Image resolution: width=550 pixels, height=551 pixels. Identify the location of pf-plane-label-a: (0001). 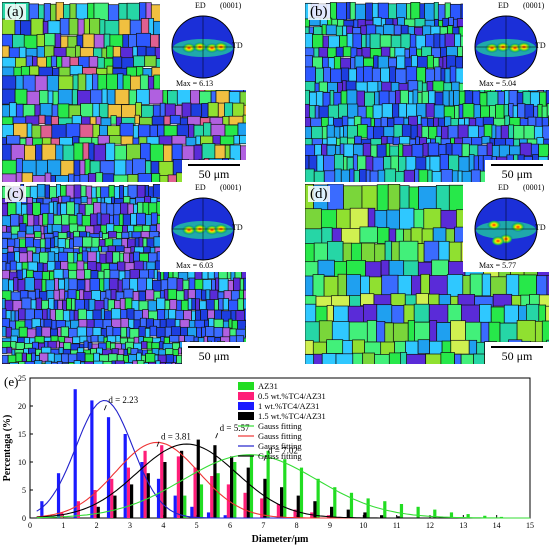
(230, 6).